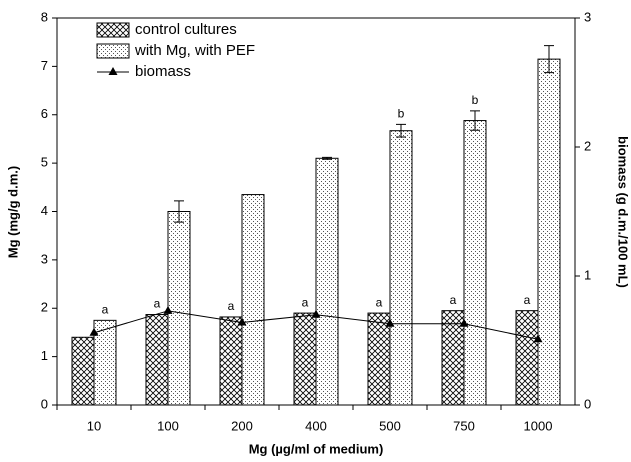 This screenshot has height=462, width=631. What do you see at coordinates (168, 425) in the screenshot?
I see `x-tick-label: 100` at bounding box center [168, 425].